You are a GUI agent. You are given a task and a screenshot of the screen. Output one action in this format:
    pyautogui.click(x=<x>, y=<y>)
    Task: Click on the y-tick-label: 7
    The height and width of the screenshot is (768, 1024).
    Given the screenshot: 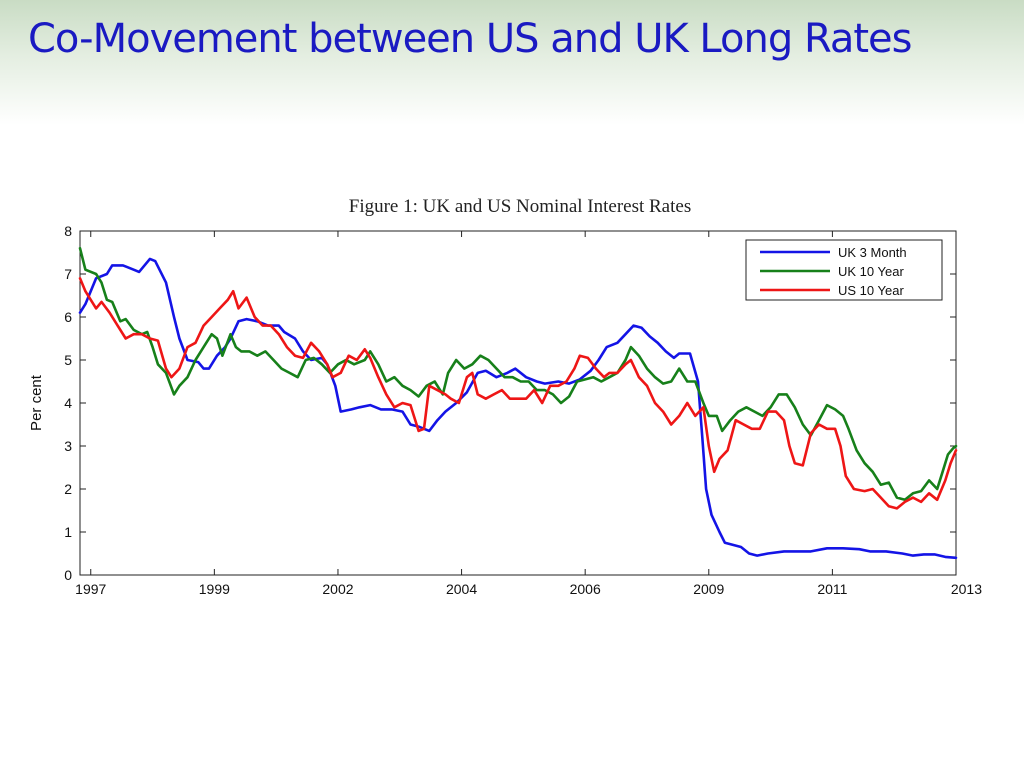 What is the action you would take?
    pyautogui.click(x=68, y=274)
    